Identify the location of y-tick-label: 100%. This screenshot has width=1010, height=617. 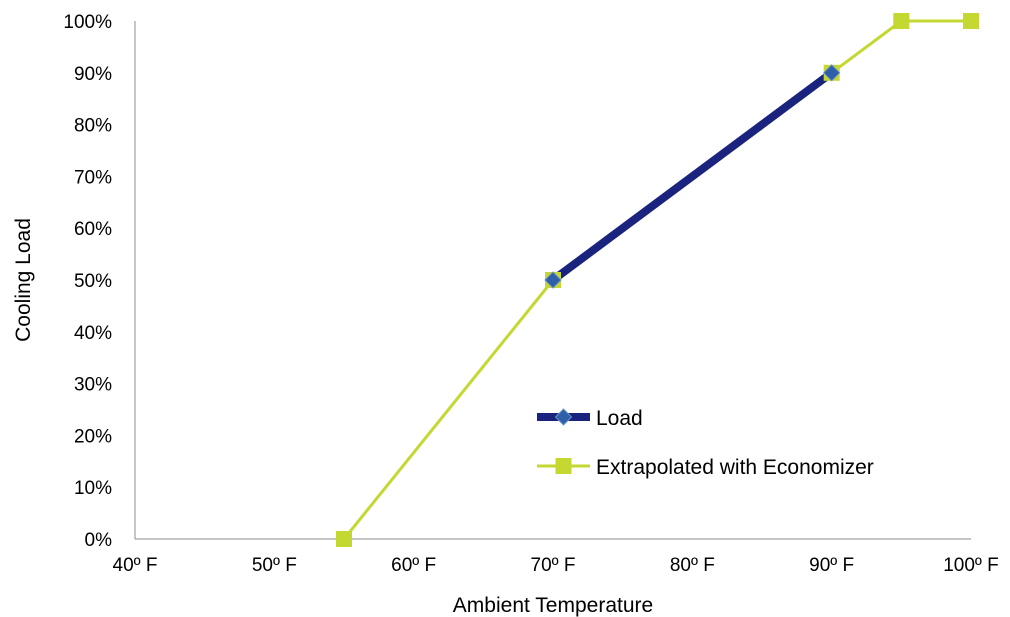
(87, 22).